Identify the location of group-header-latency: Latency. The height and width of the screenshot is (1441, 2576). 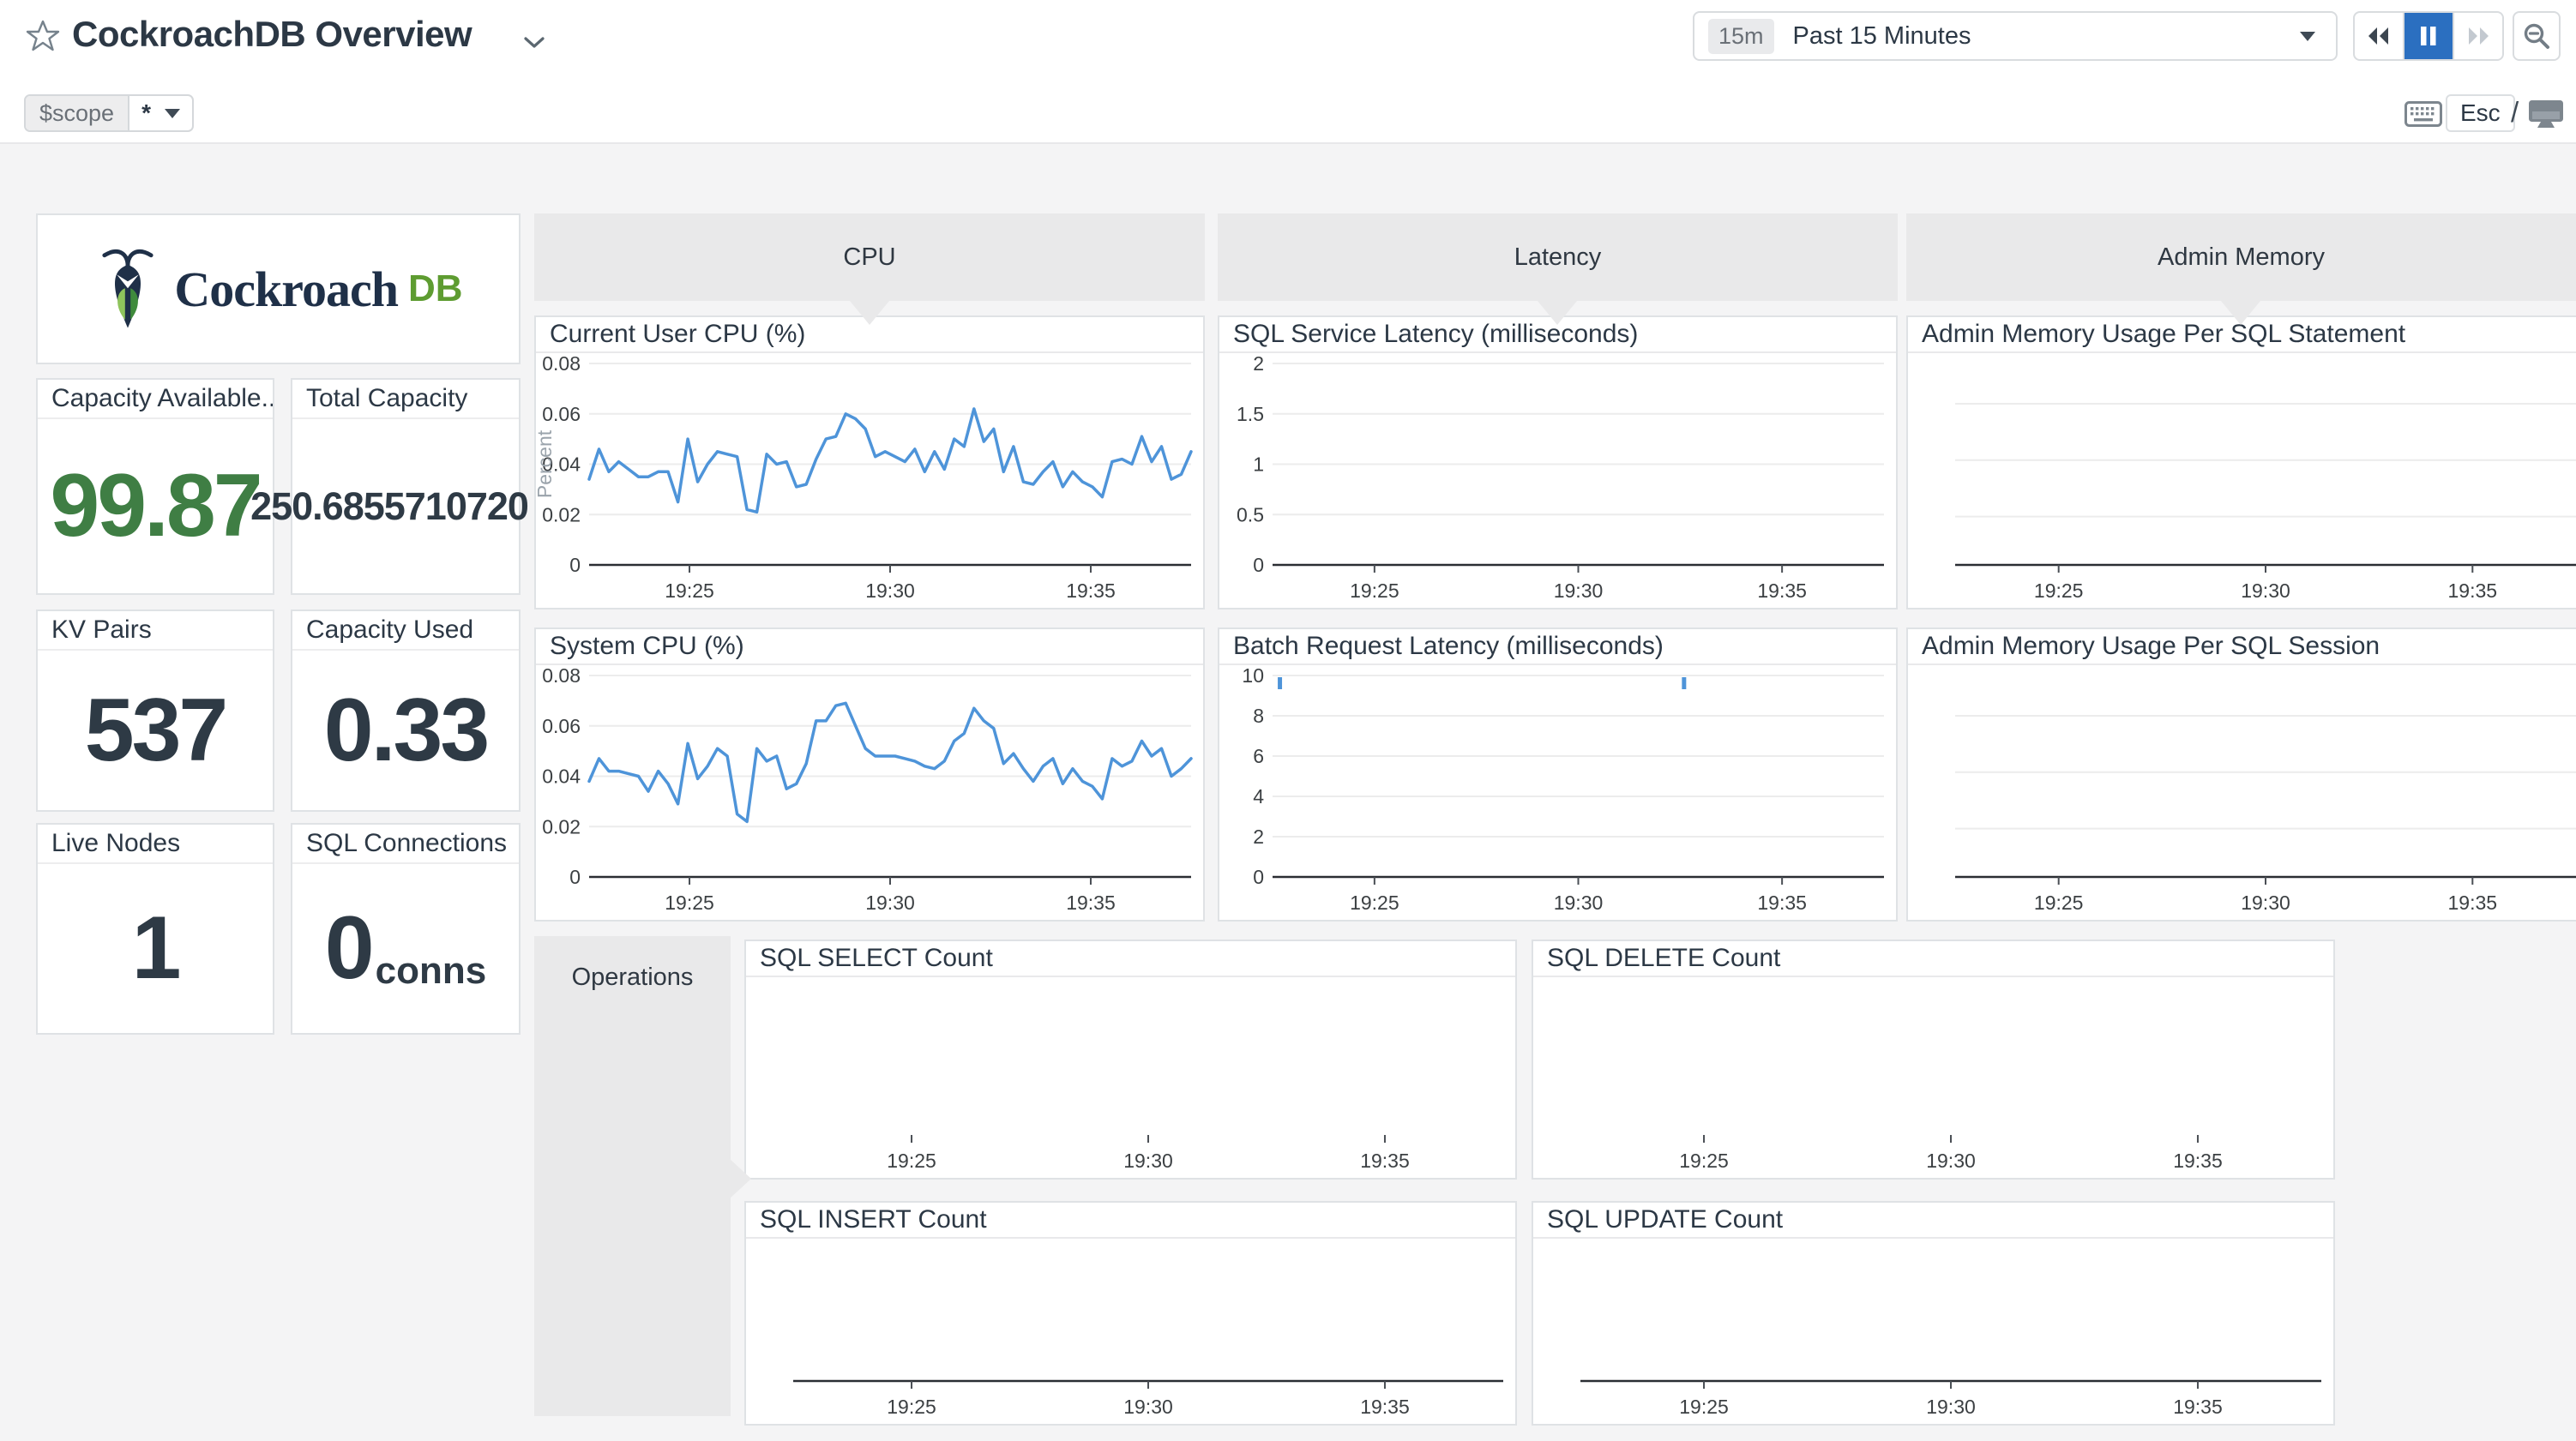
(1558, 257).